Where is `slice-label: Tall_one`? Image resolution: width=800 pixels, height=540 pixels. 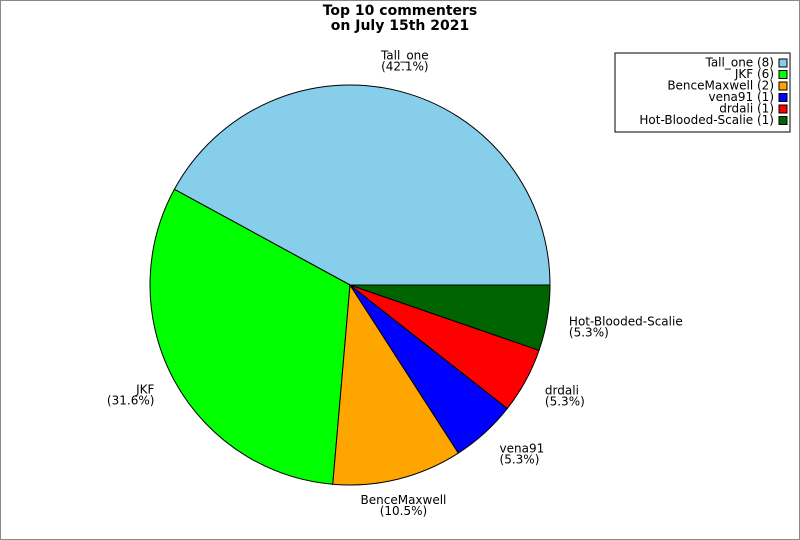
slice-label: Tall_one is located at coordinates (404, 55).